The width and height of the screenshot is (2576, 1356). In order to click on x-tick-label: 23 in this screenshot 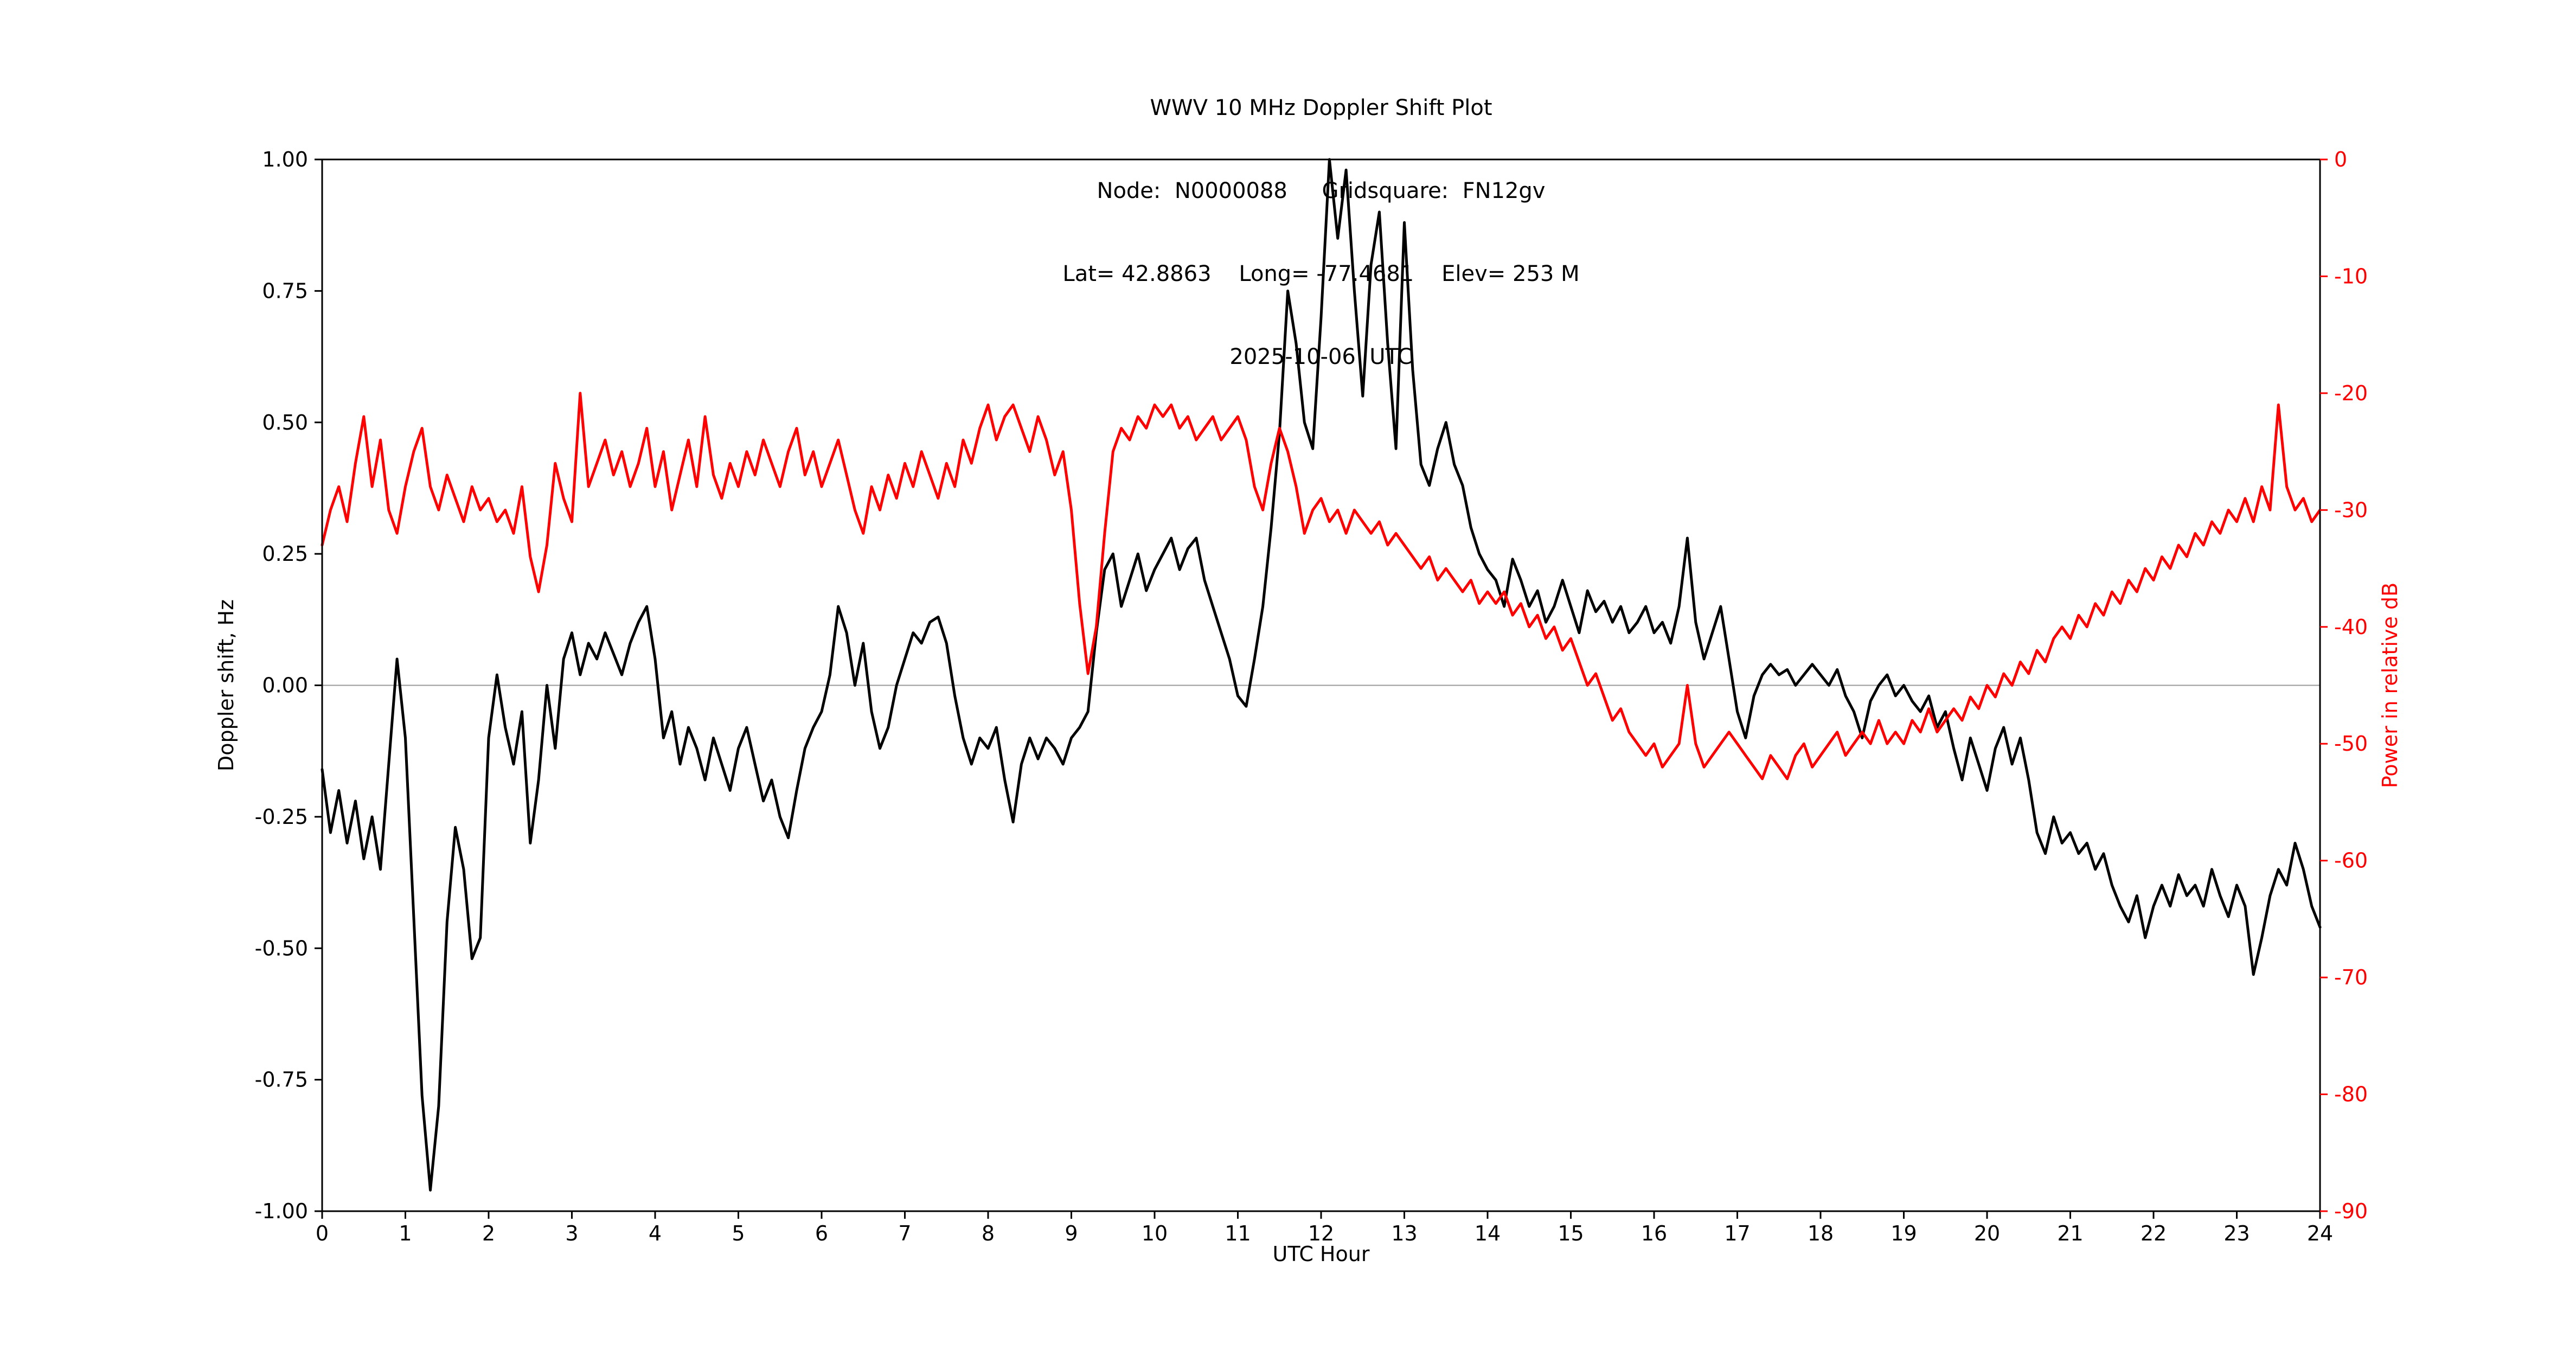, I will do `click(2236, 1233)`.